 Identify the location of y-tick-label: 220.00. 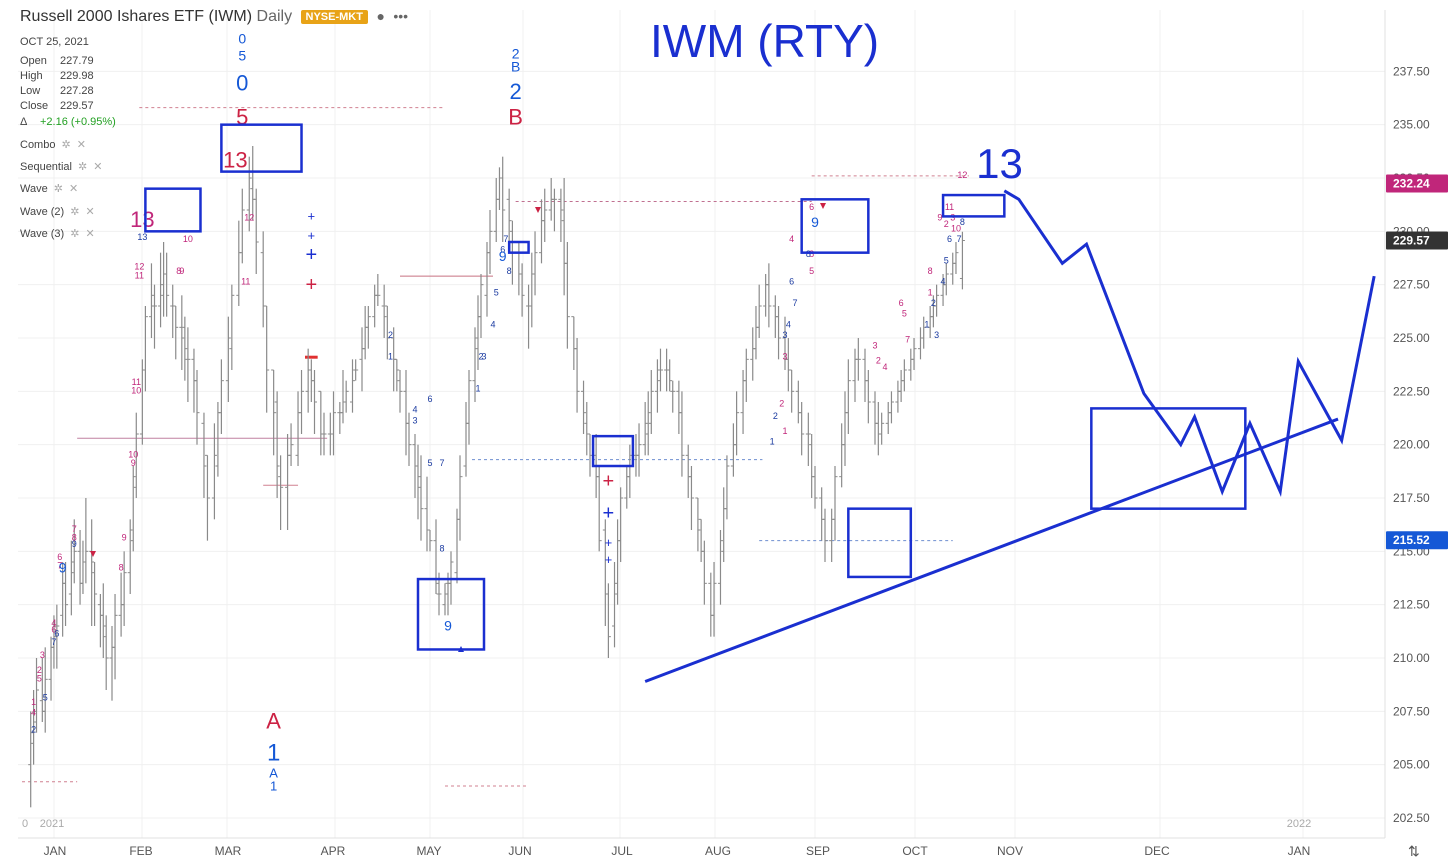
(1411, 445).